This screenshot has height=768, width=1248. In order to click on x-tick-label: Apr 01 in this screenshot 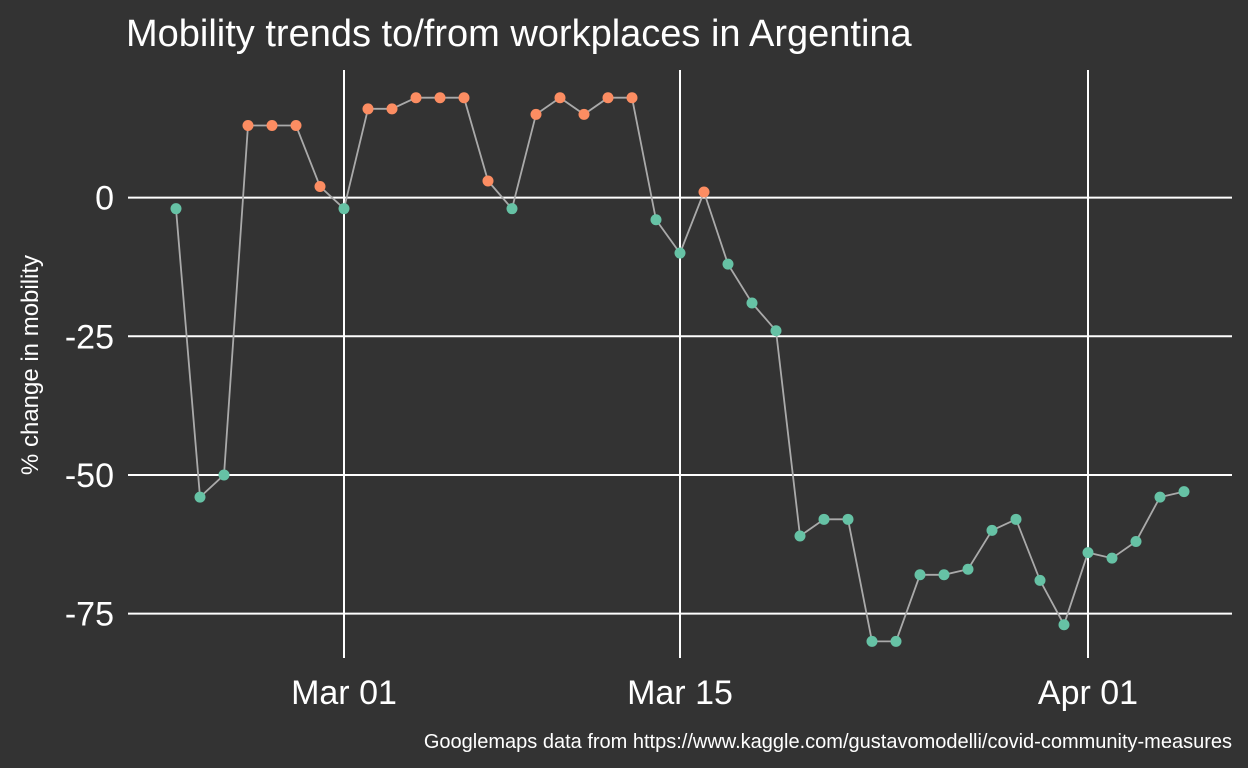, I will do `click(1088, 693)`.